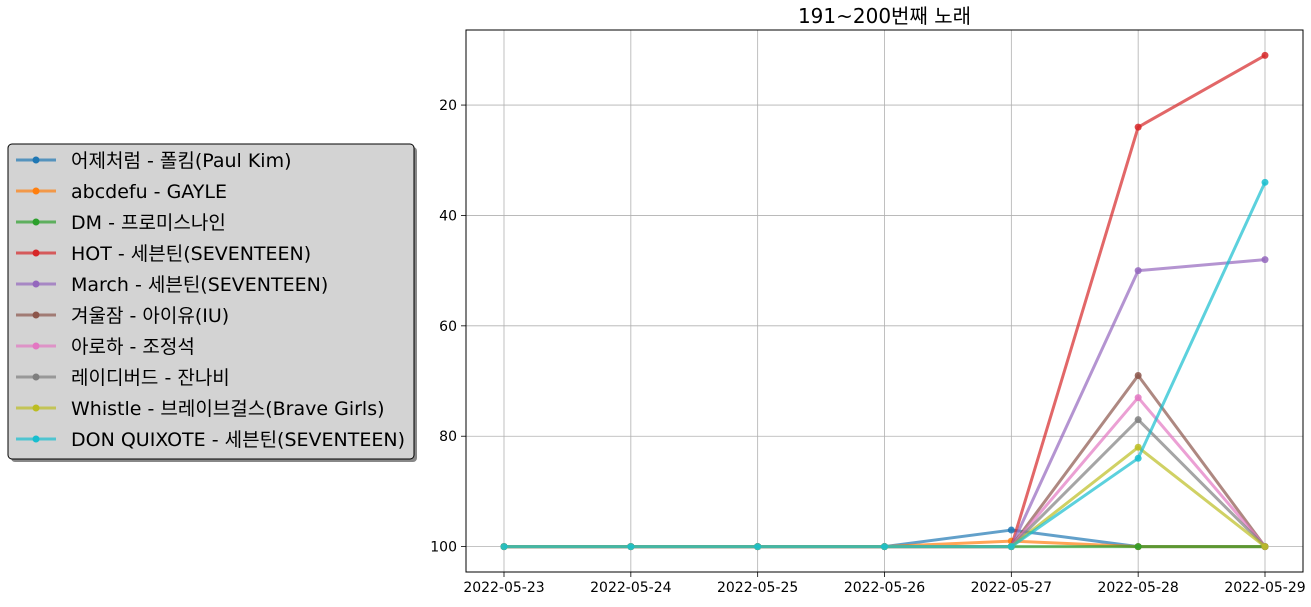  I want to click on legend-item-4: March - 세븐틴(SEVENTEEN), so click(172, 285).